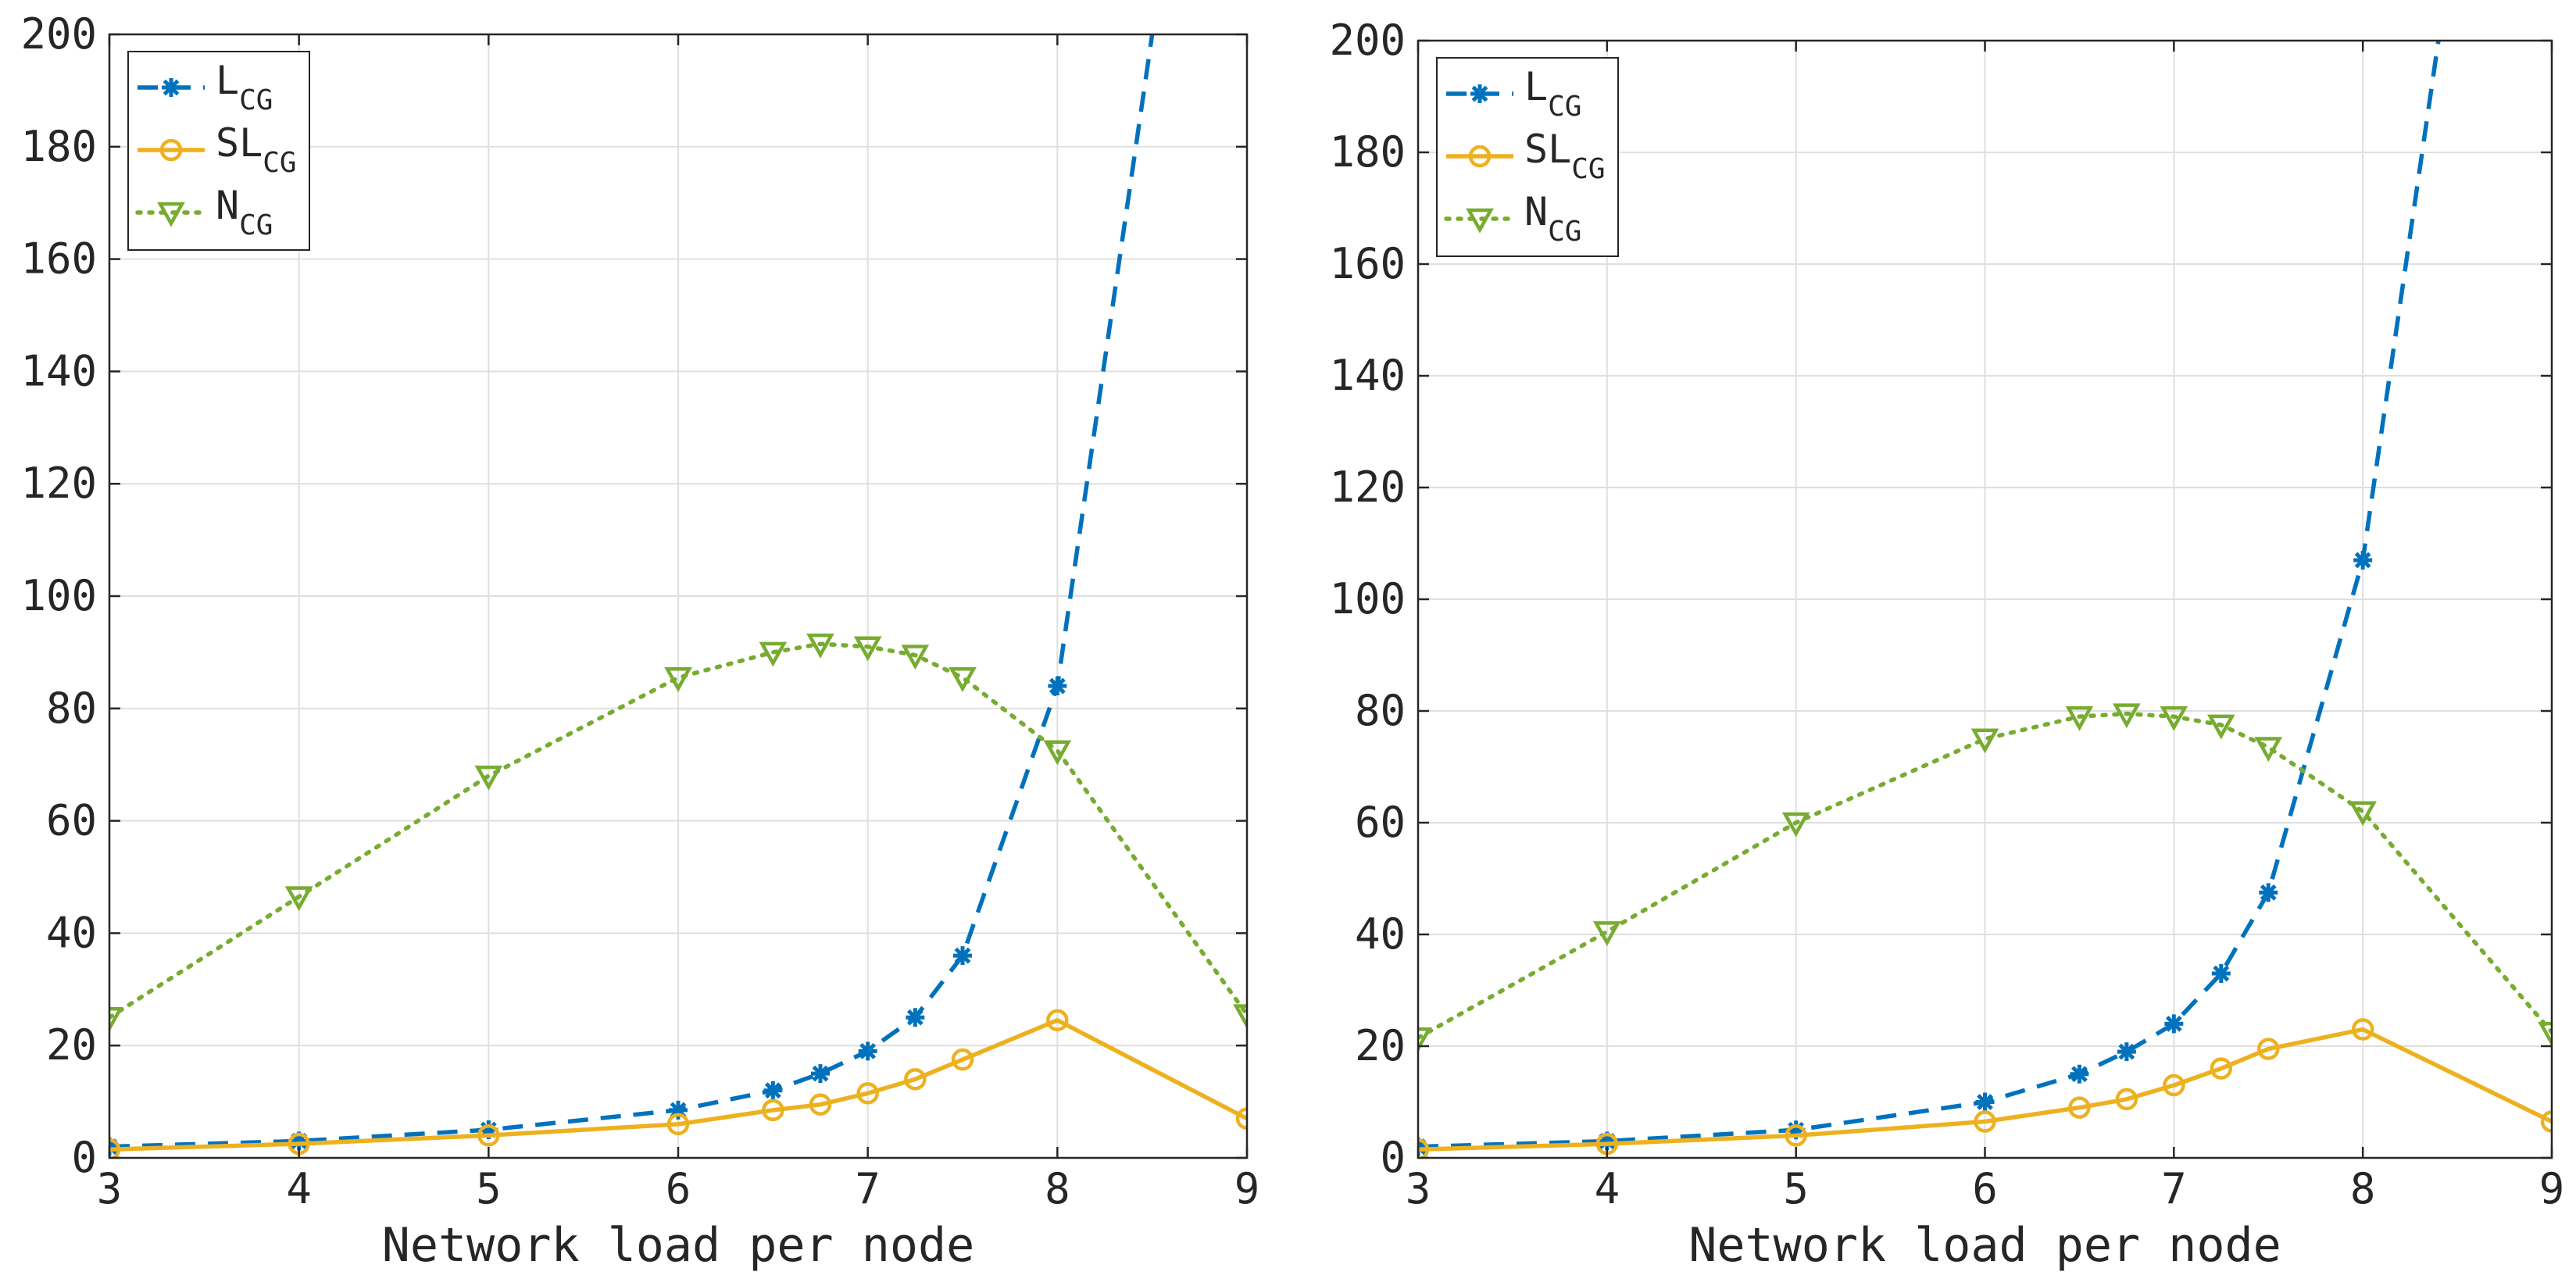 The width and height of the screenshot is (2576, 1286). I want to click on chart-2-series-n-cg, so click(1985, 877).